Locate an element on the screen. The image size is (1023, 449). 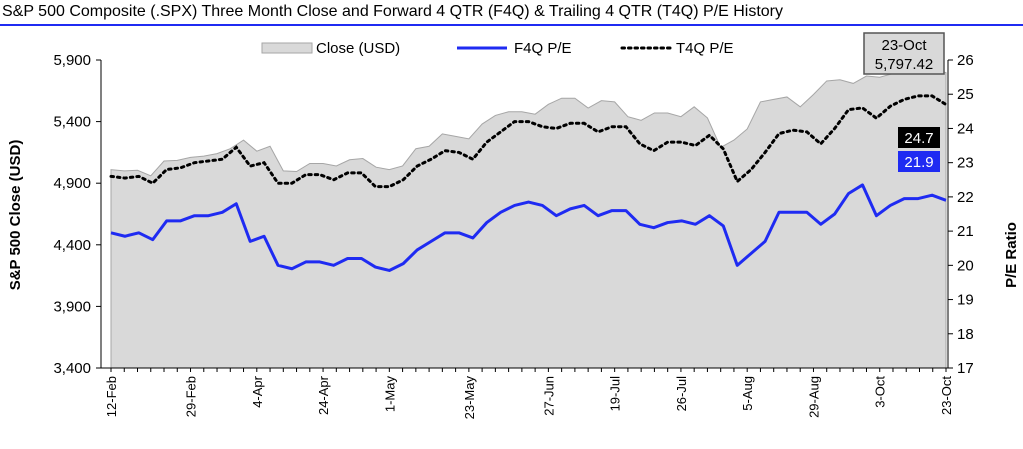
x-tick-label: 23-Oct is located at coordinates (946, 395).